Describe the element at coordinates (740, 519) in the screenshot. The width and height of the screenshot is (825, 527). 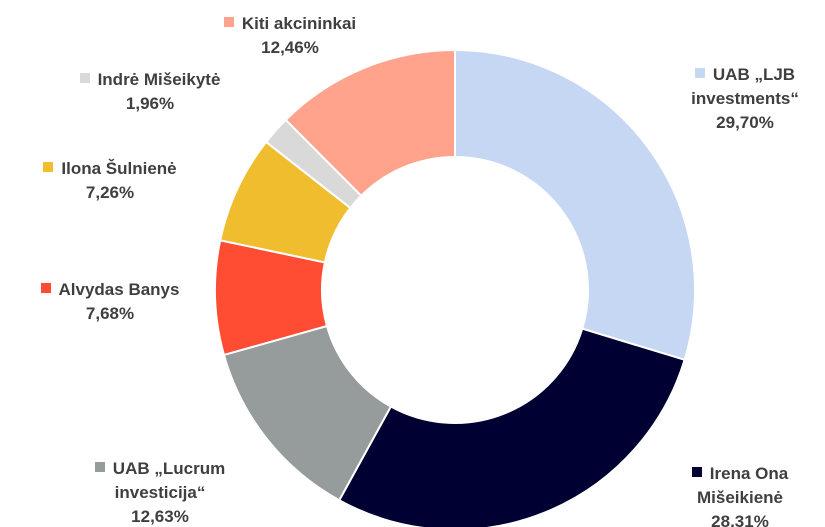
I see `value-label: 28,31%` at that location.